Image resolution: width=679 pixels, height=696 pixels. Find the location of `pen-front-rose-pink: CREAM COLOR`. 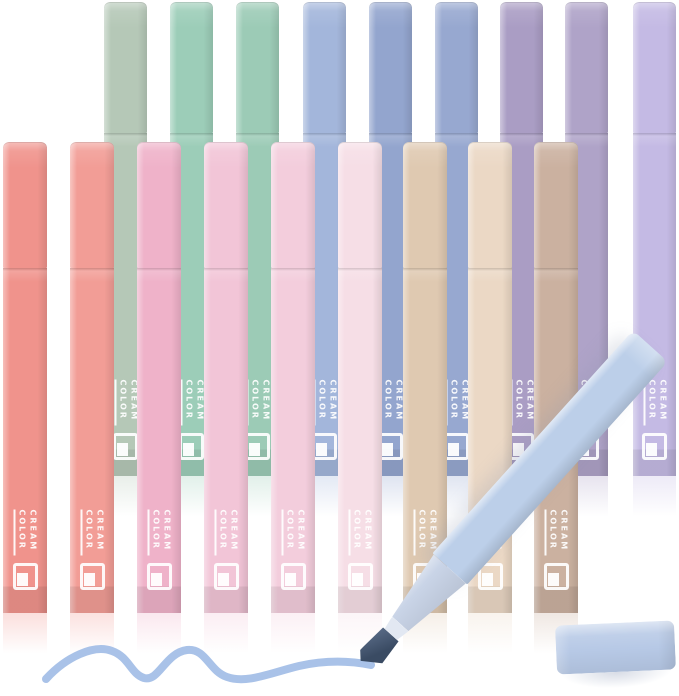

pen-front-rose-pink: CREAM COLOR is located at coordinates (159, 400).